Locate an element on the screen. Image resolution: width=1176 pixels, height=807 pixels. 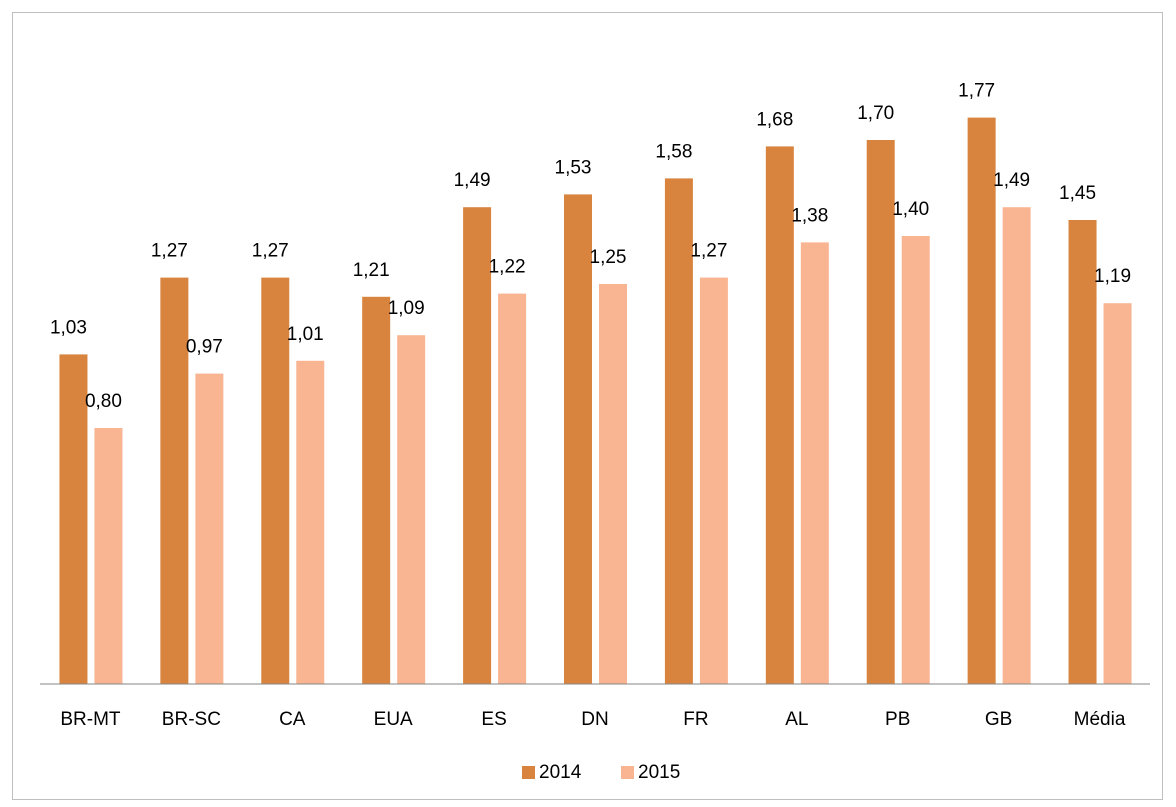
data-label: 1,58 is located at coordinates (673, 151).